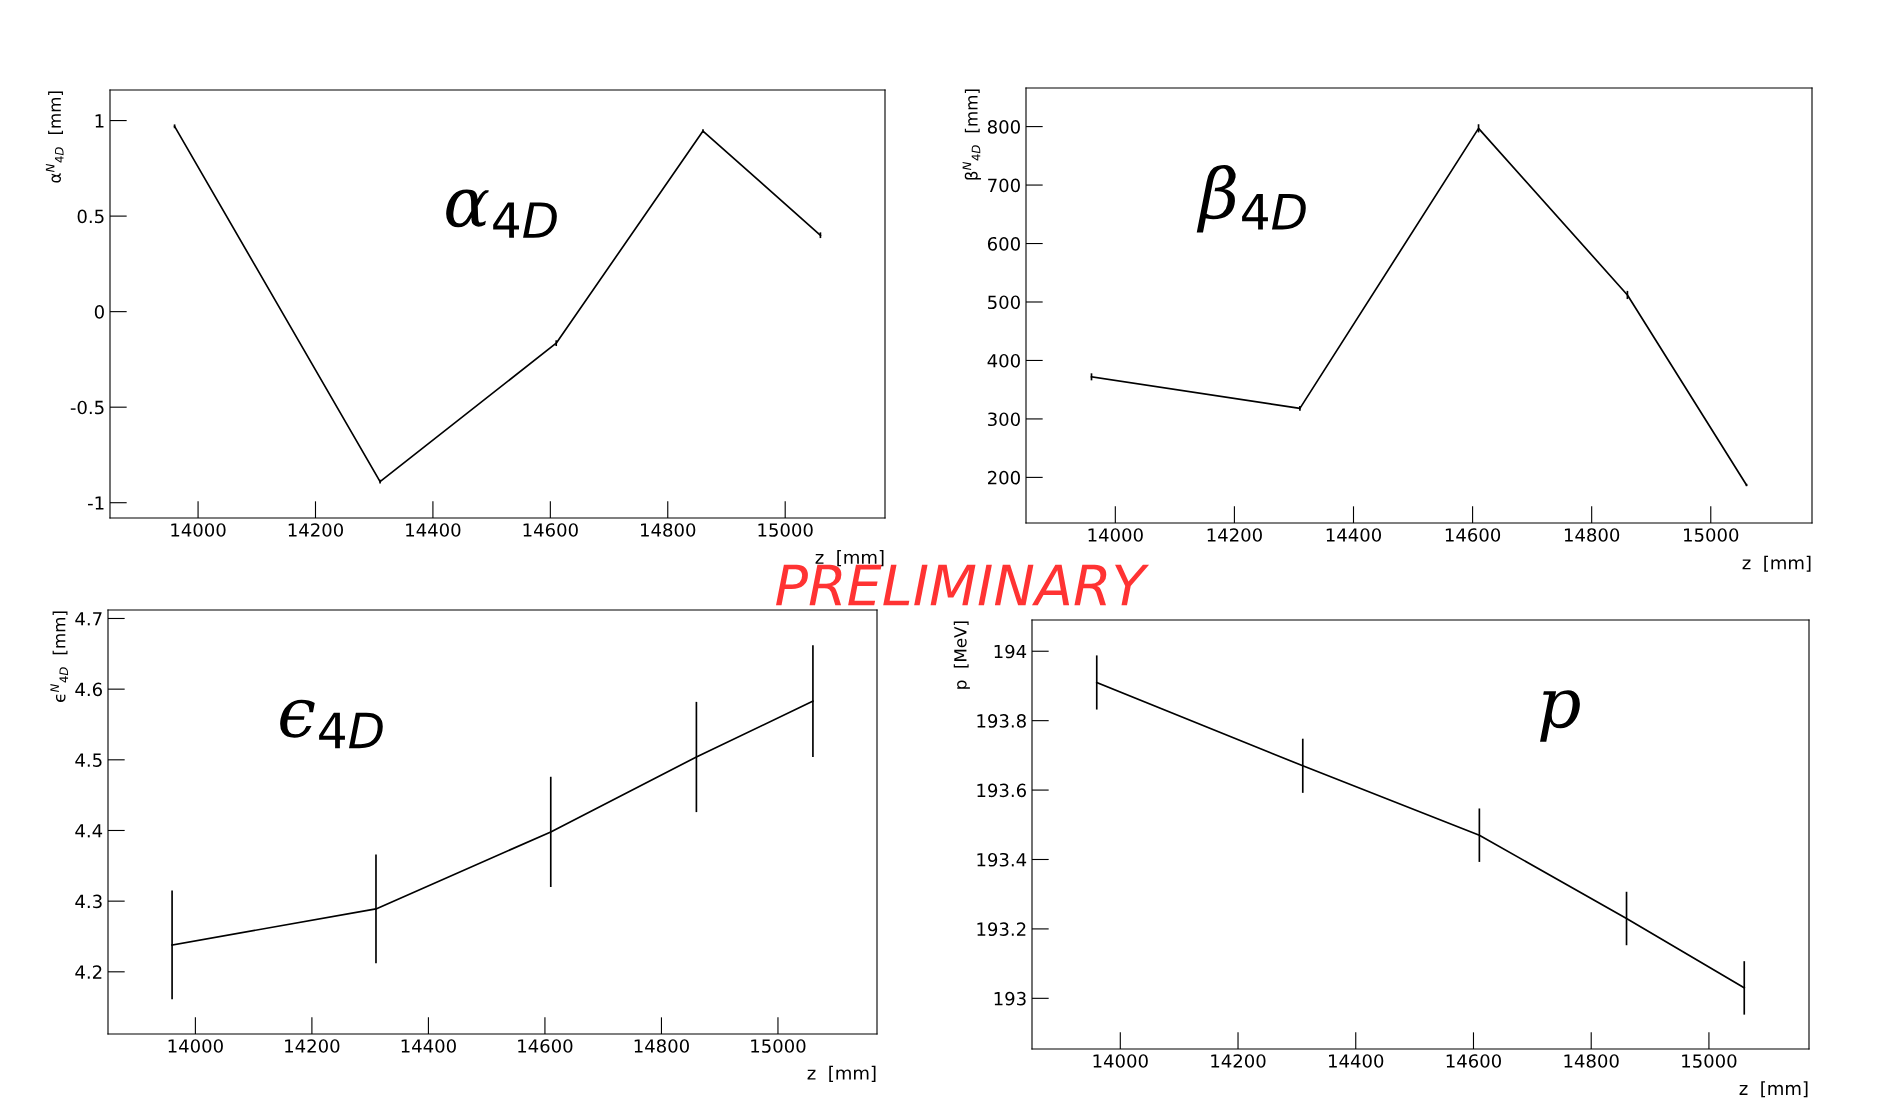 The height and width of the screenshot is (1105, 1885). Describe the element at coordinates (1419, 306) in the screenshot. I see `line-series` at that location.